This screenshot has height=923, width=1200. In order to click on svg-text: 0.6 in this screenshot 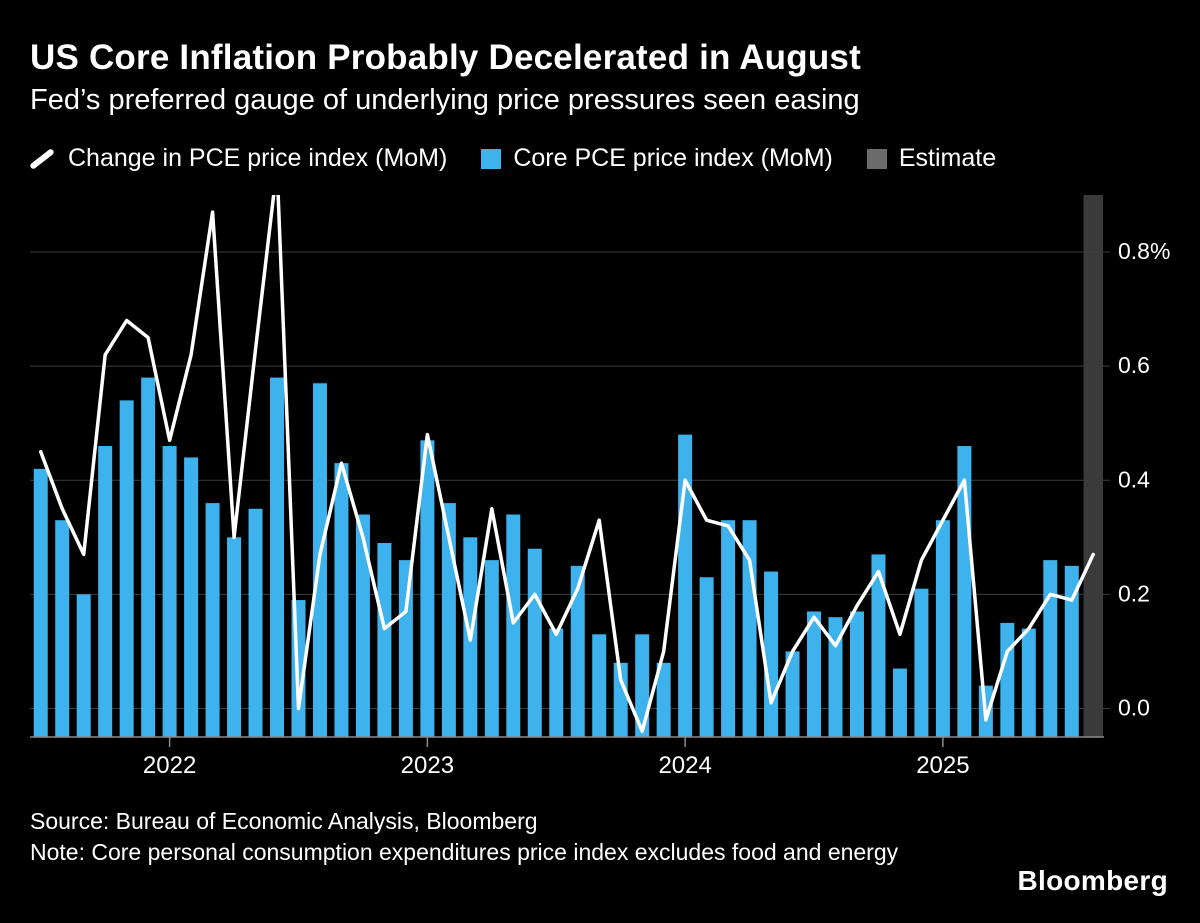, I will do `click(1134, 365)`.